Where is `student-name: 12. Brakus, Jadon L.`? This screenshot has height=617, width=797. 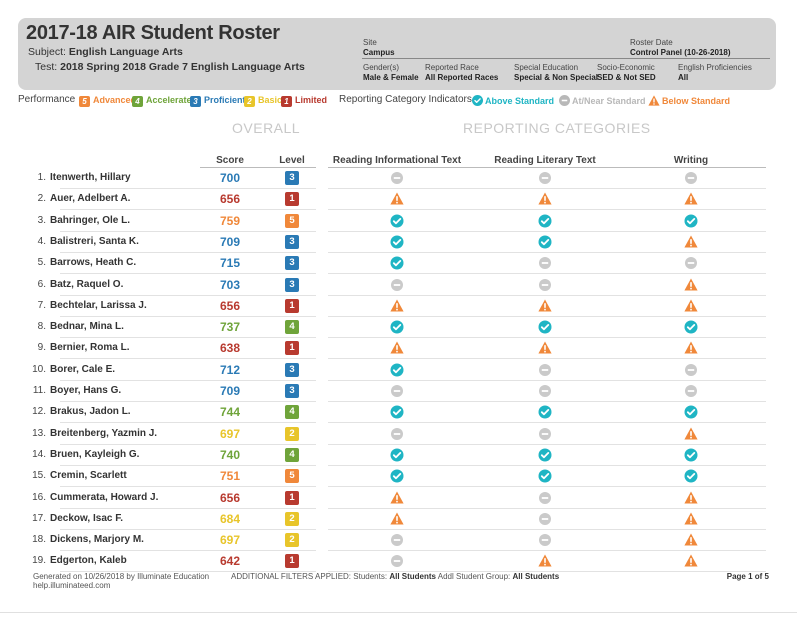
student-name: 12. Brakus, Jadon L. is located at coordinates (106, 411).